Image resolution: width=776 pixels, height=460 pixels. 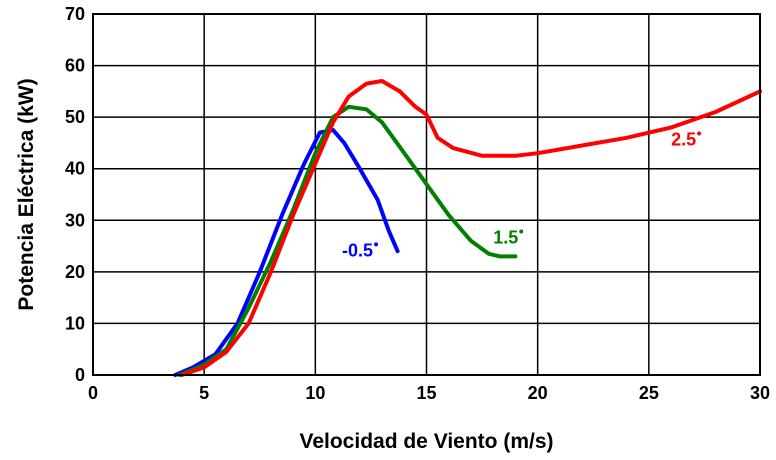 What do you see at coordinates (75, 220) in the screenshot?
I see `y-tick-label: 30` at bounding box center [75, 220].